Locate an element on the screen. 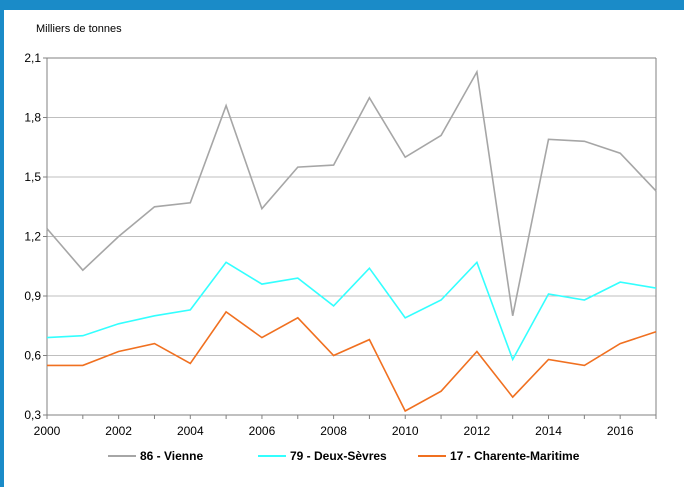  x-tick-labels: 2000 2002 2004 2006 2008 2010 2012 2014 2016 is located at coordinates (334, 431).